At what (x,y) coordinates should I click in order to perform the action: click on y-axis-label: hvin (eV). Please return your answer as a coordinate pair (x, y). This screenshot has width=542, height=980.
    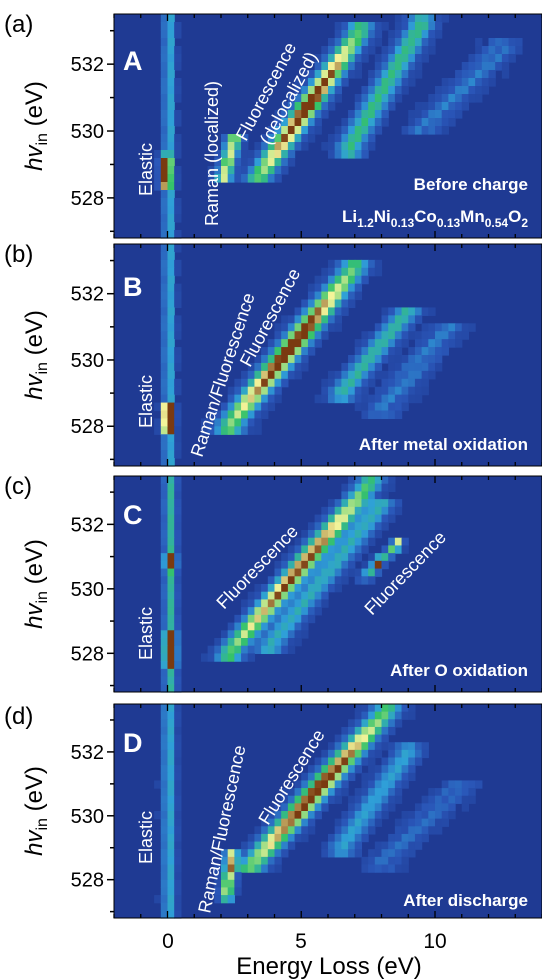
    Looking at the image, I should click on (36, 811).